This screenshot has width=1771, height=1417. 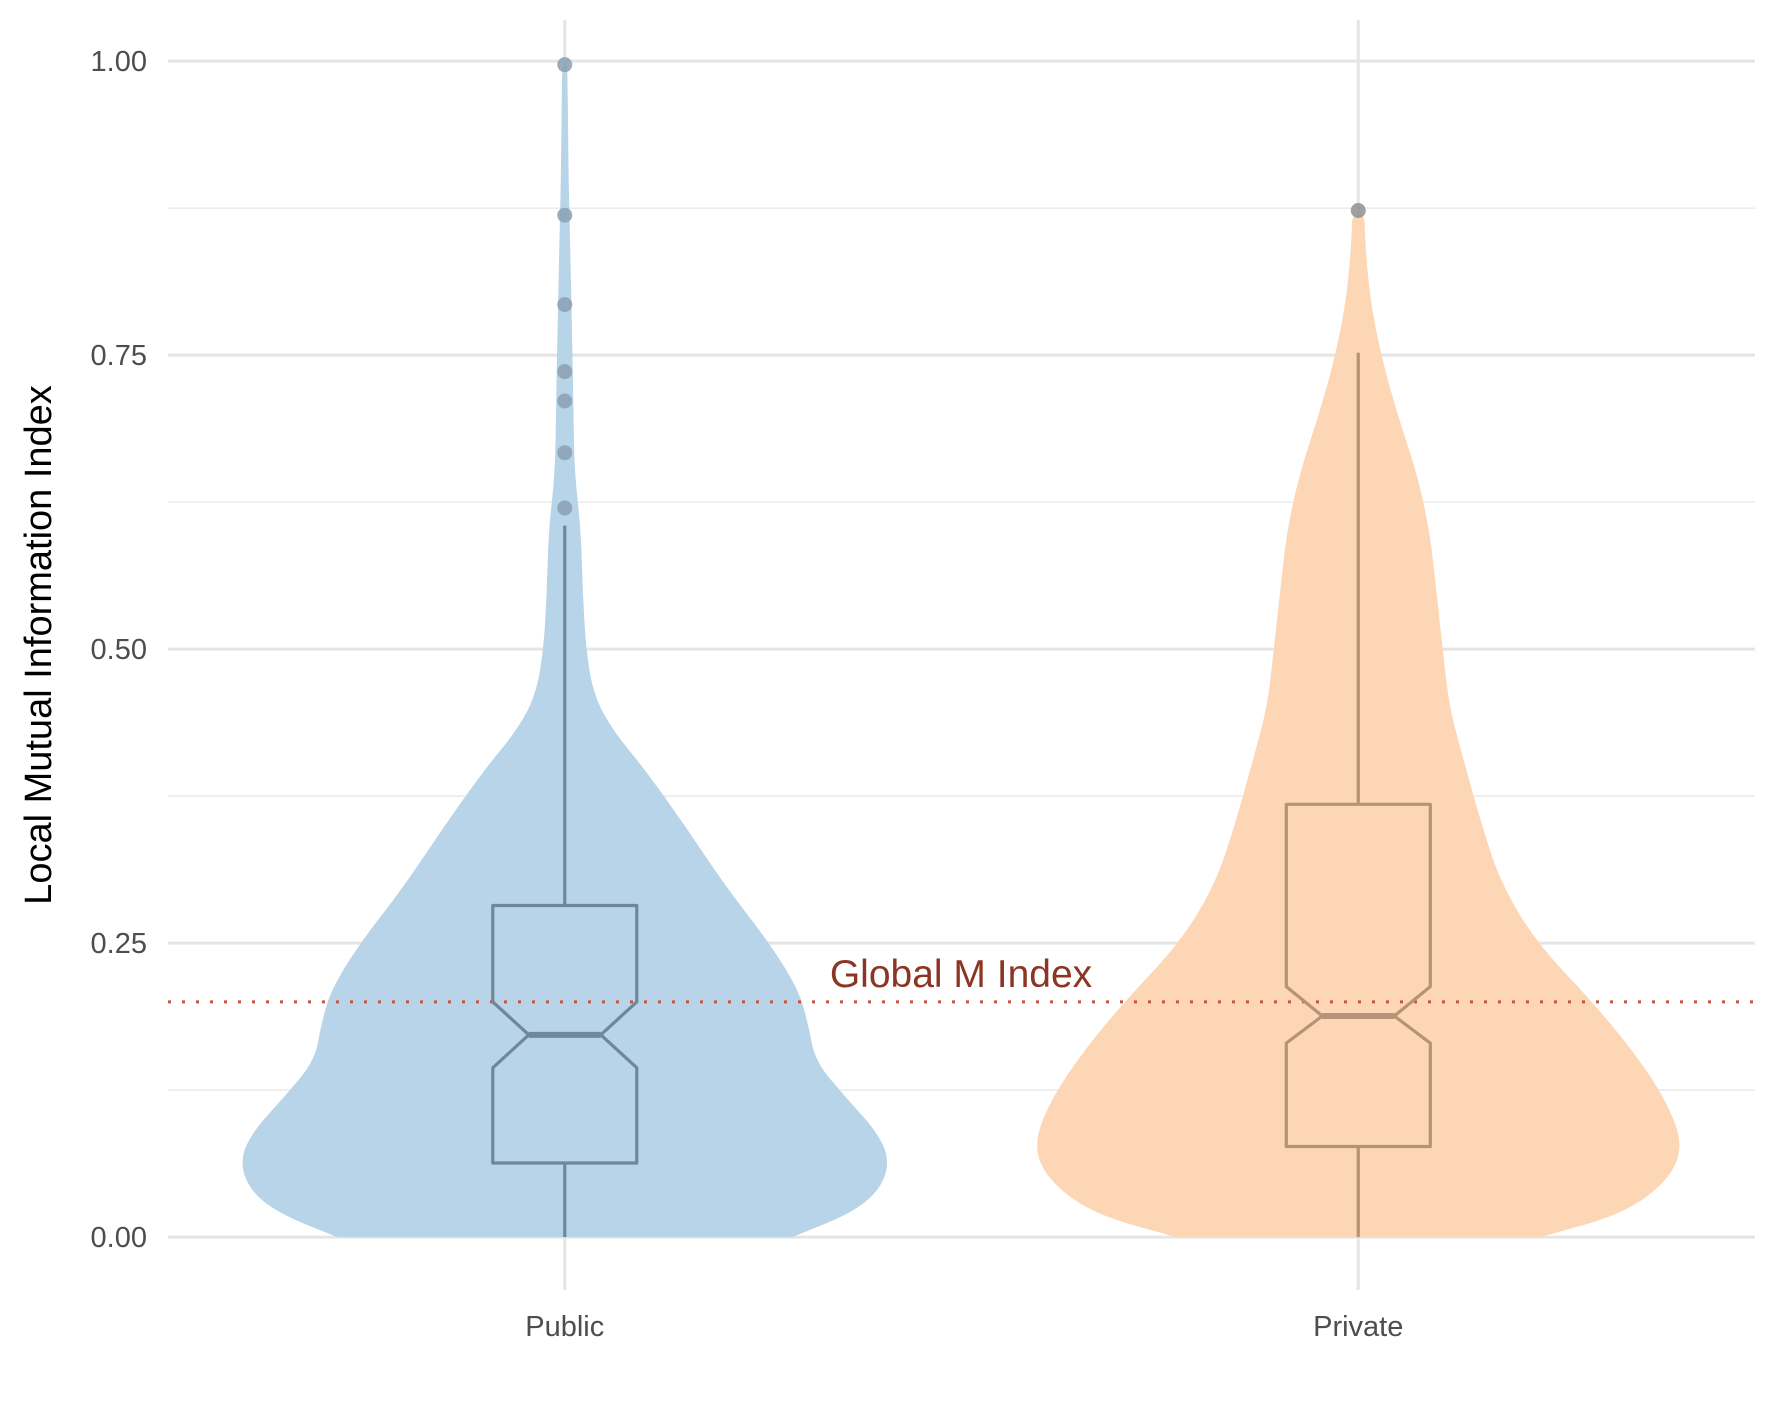 What do you see at coordinates (119, 1238) in the screenshot?
I see `y-tick-label: 0.00` at bounding box center [119, 1238].